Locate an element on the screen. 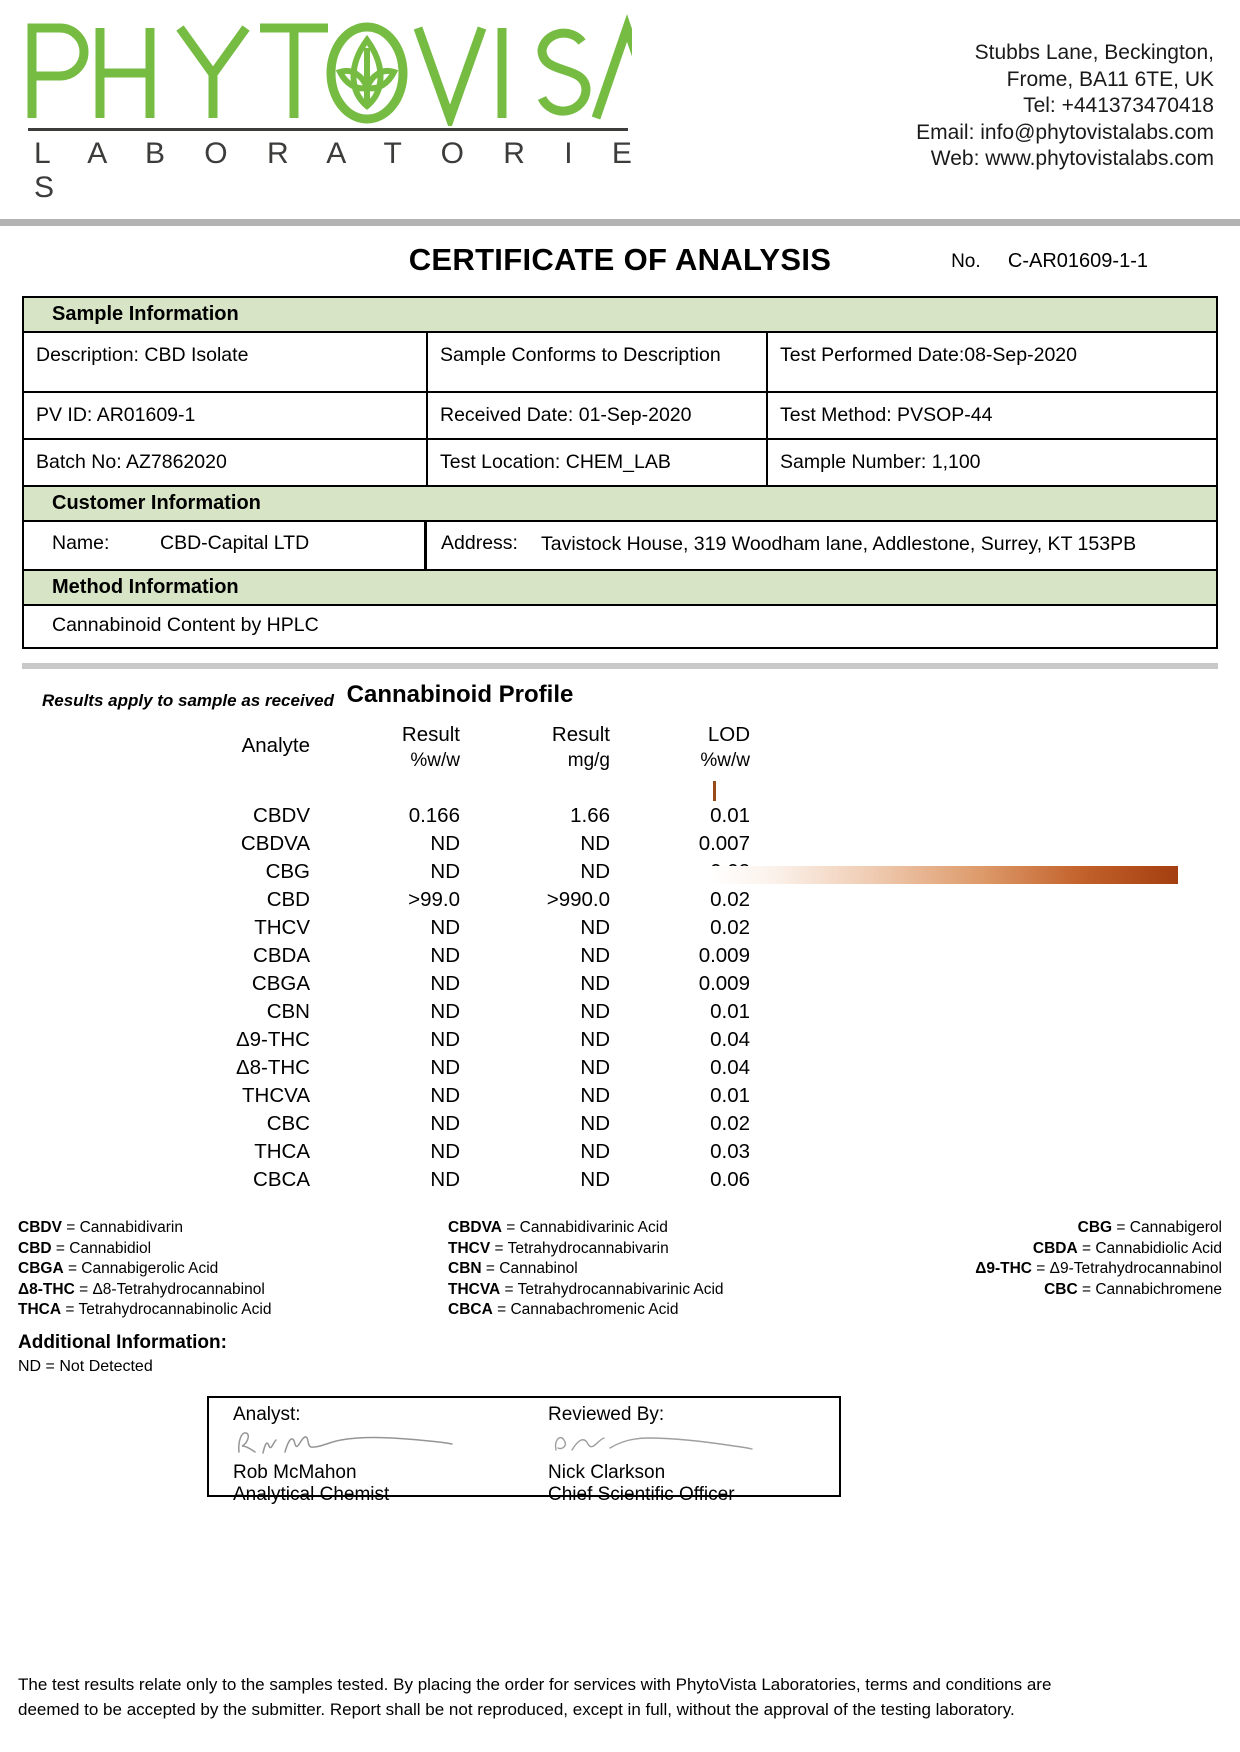 The image size is (1240, 1752). lod-pct: 0.007 is located at coordinates (724, 843).